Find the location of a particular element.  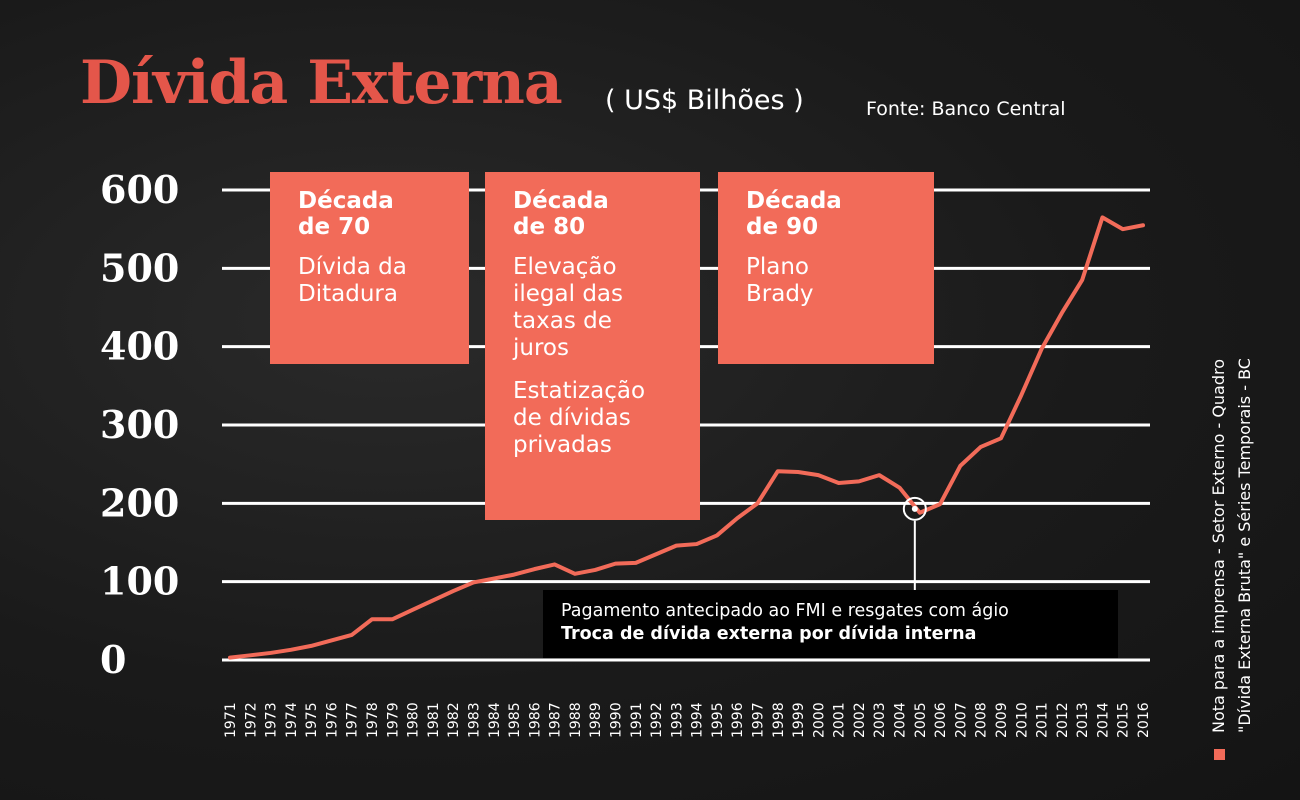

x-tick-label: 1993 is located at coordinates (677, 720).